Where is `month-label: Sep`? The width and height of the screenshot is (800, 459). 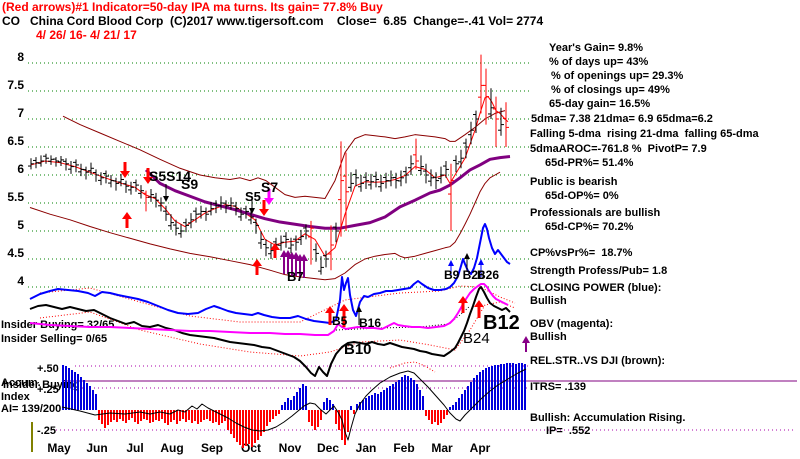 month-label: Sep is located at coordinates (212, 448).